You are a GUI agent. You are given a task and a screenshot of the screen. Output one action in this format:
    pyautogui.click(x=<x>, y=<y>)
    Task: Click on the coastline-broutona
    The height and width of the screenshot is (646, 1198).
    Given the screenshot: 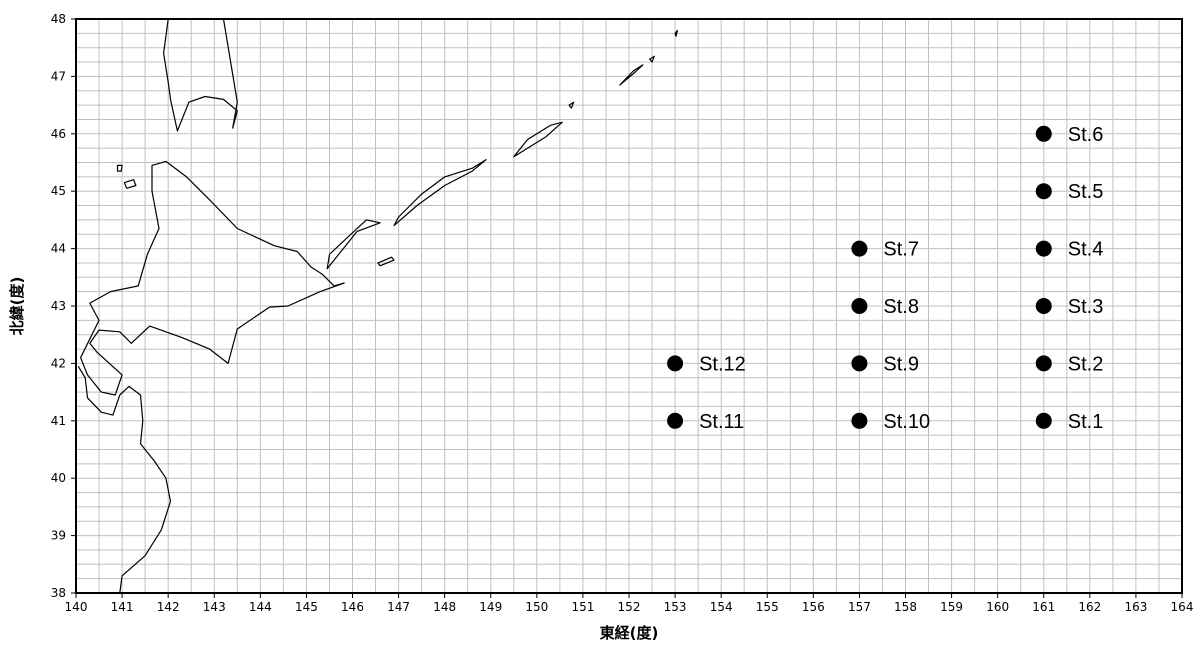 What is the action you would take?
    pyautogui.click(x=571, y=105)
    